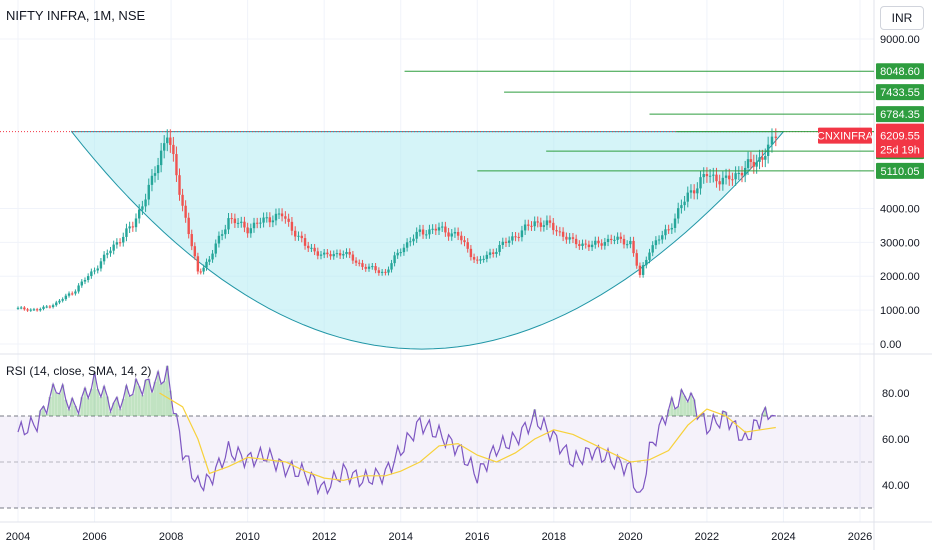 This screenshot has width=932, height=550. What do you see at coordinates (630, 537) in the screenshot?
I see `time-tick-label: 2020` at bounding box center [630, 537].